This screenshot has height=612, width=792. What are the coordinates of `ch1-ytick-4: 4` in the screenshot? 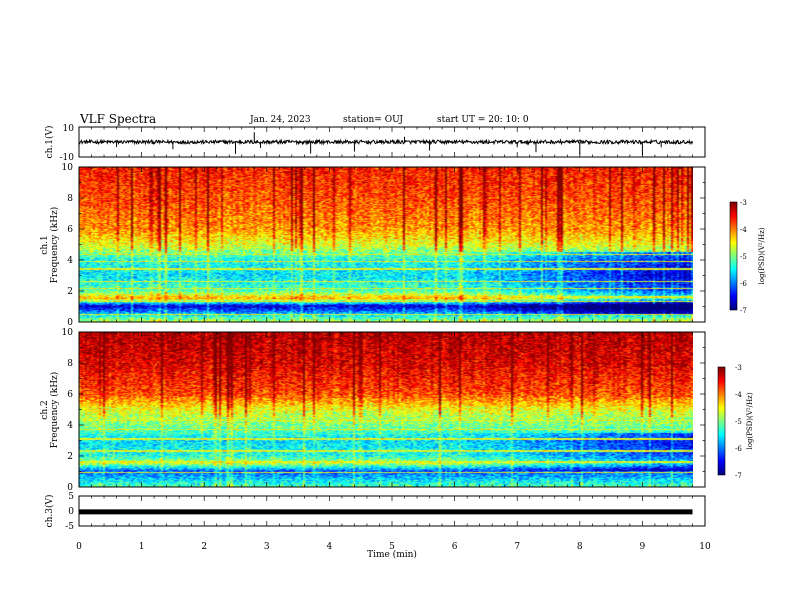 It's located at (70, 261).